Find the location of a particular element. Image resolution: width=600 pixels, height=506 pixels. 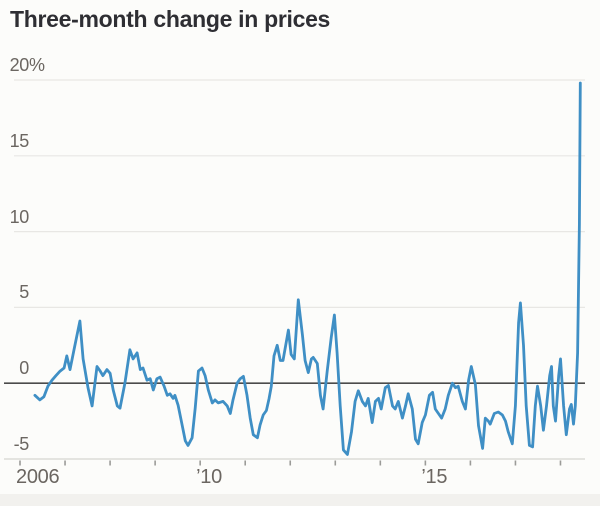

x-axis-label-2006: 2006 is located at coordinates (38, 477).